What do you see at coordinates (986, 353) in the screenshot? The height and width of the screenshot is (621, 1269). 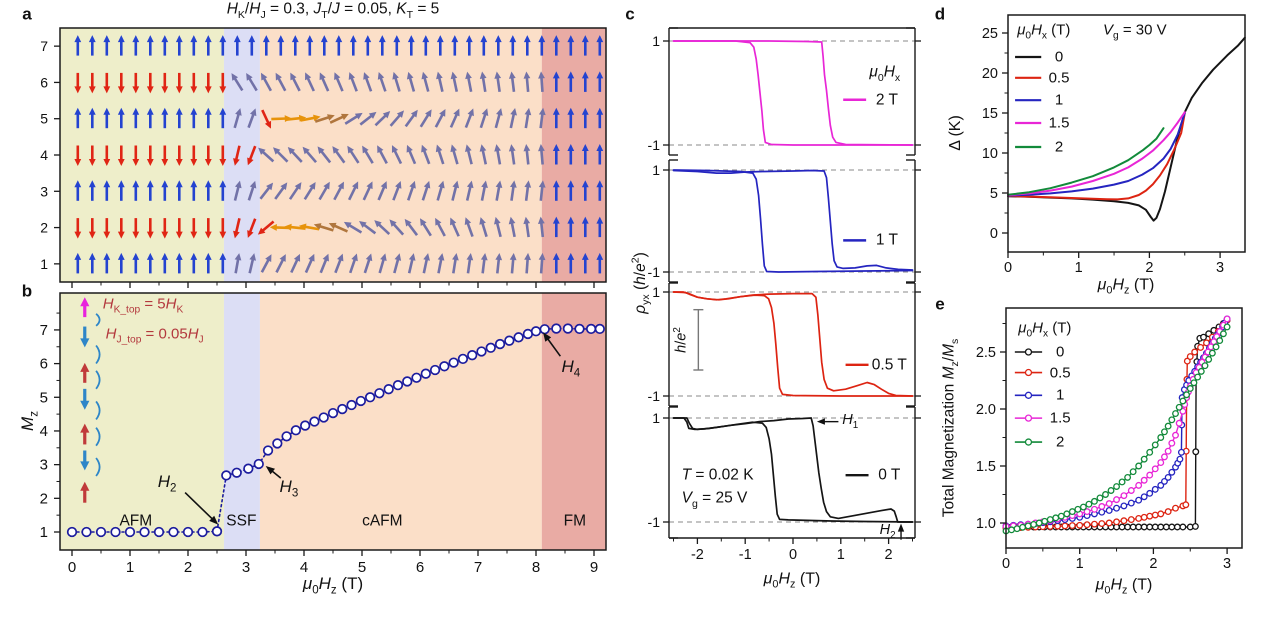 I see `svg-text: 2.5` at bounding box center [986, 353].